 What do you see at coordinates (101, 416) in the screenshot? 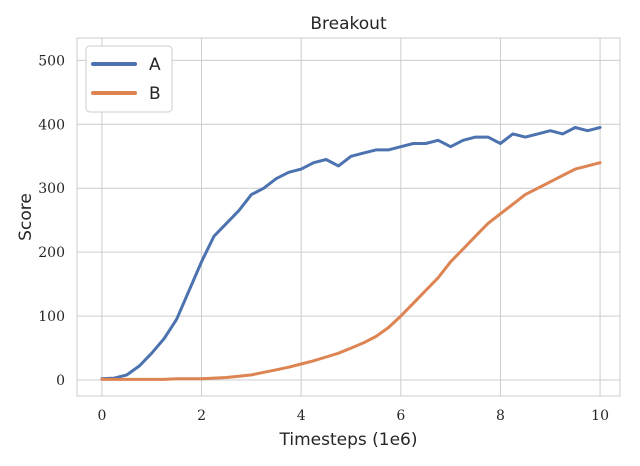
I see `x-tick-label: 0` at bounding box center [101, 416].